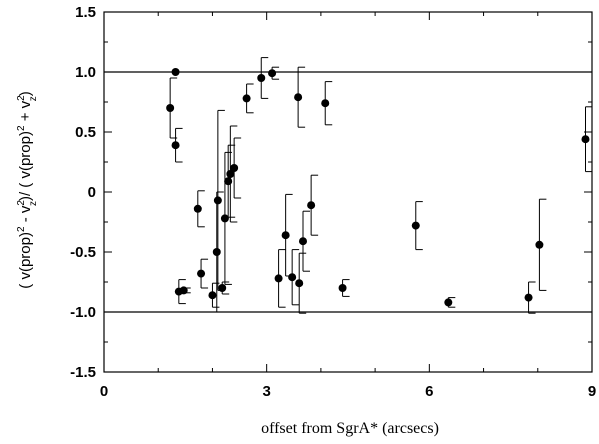 The height and width of the screenshot is (444, 599). Describe the element at coordinates (25, 260) in the screenshot. I see `y-axis-title-part: ( v(prop)` at that location.